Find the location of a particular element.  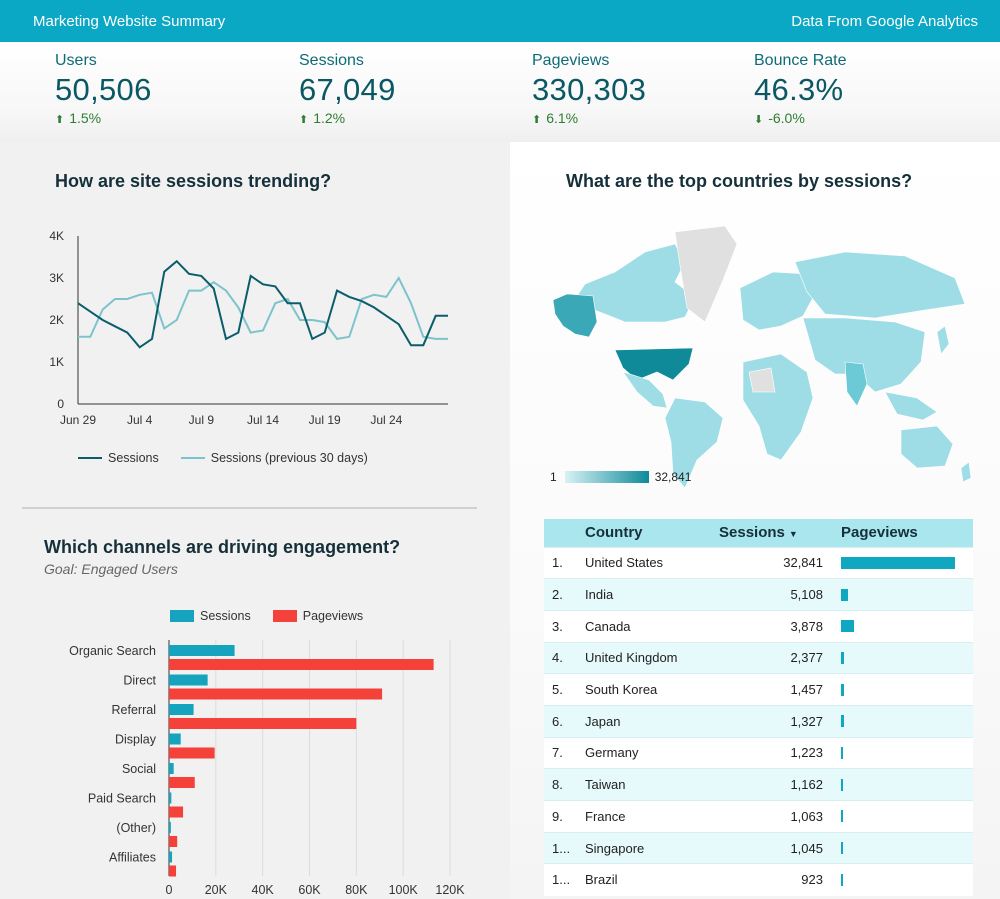

arrow-down-icon: ⬇ is located at coordinates (759, 120).